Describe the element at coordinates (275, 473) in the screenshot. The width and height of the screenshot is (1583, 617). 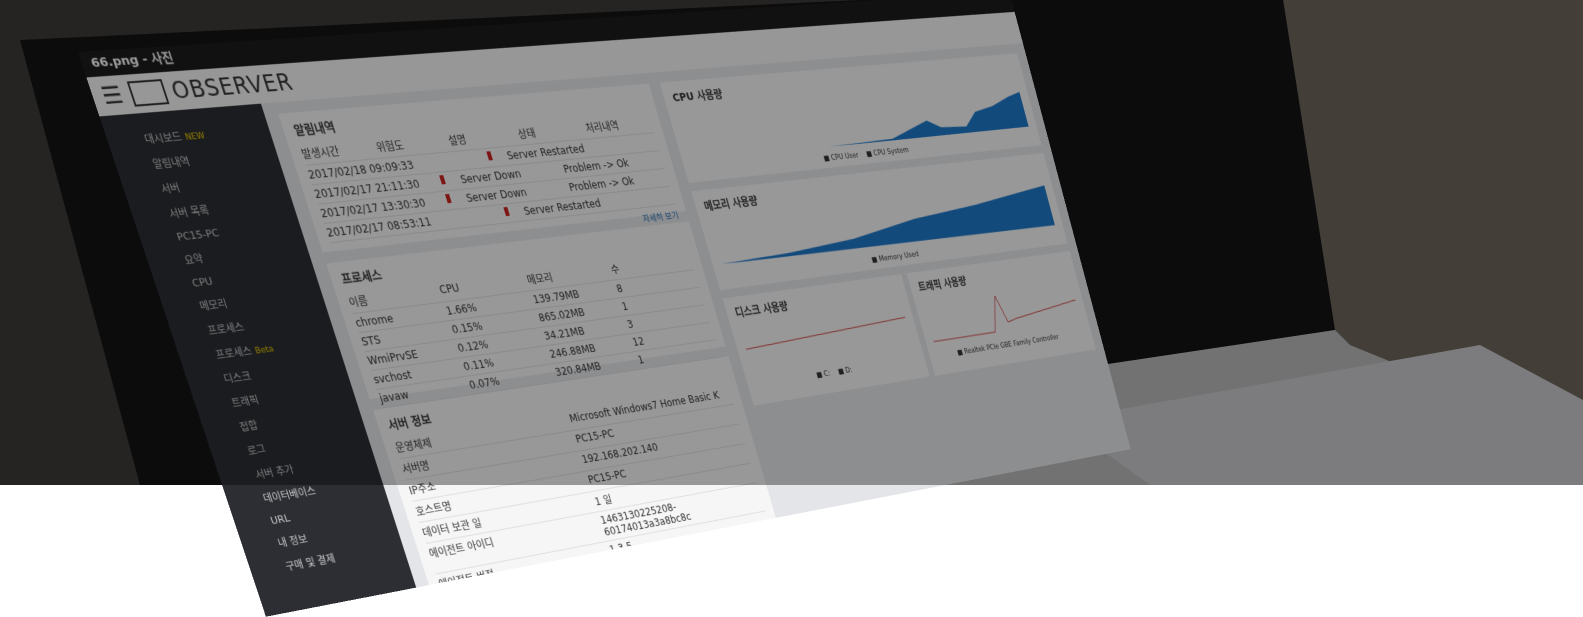
I see `sidebar-label: 서버 추가` at that location.